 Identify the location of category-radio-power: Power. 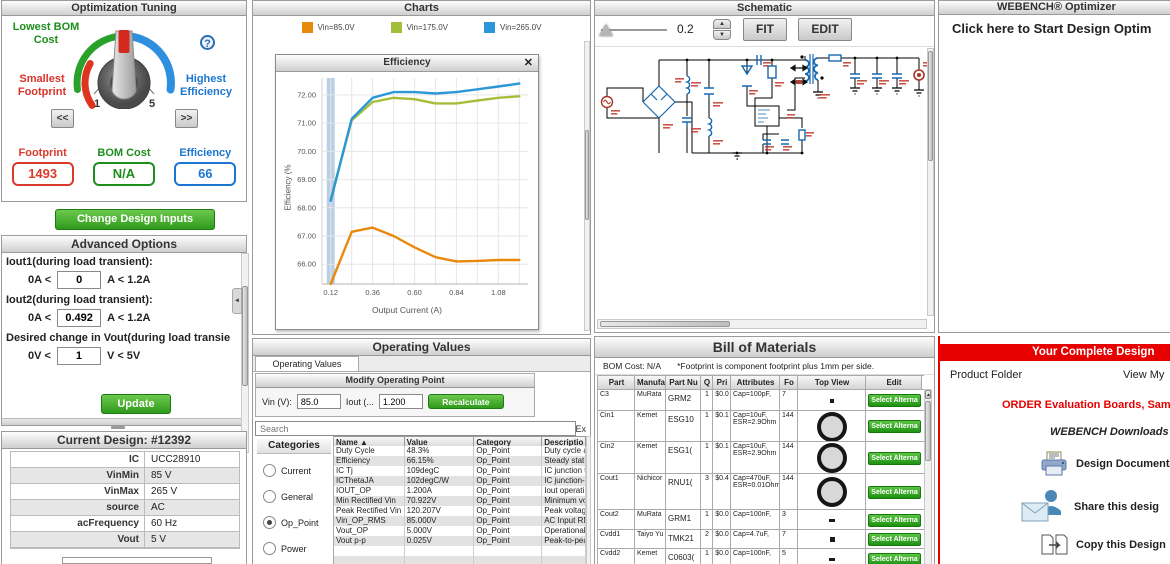
(297, 548).